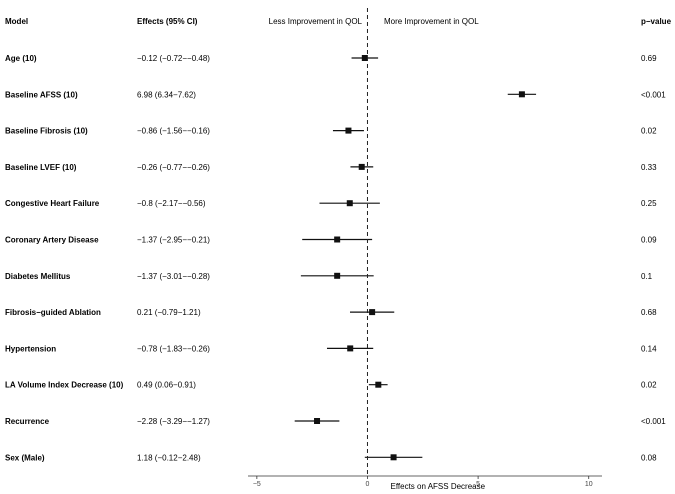 This screenshot has width=675, height=494. What do you see at coordinates (173, 348) in the screenshot?
I see `row-effect-text: −0.78 (−1.83−−0.26)` at bounding box center [173, 348].